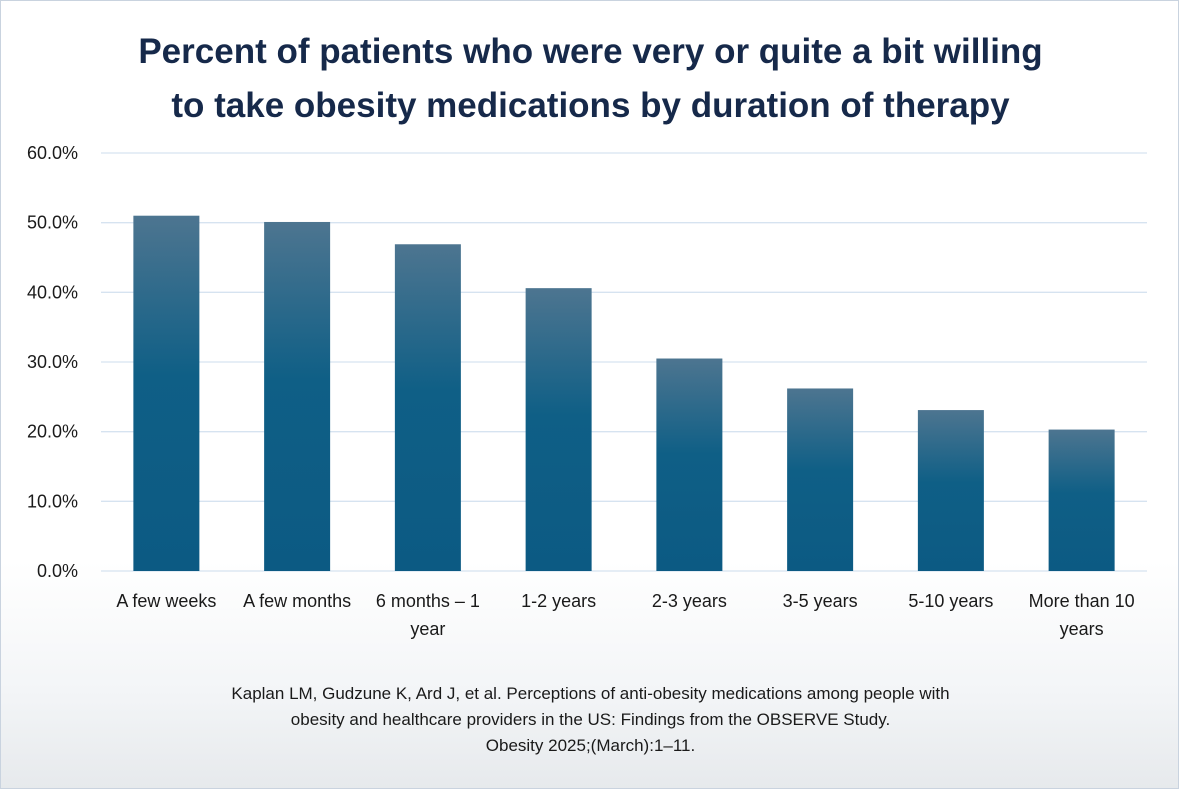 Image resolution: width=1179 pixels, height=789 pixels. I want to click on y-tick-label: 30.0%, so click(52, 362).